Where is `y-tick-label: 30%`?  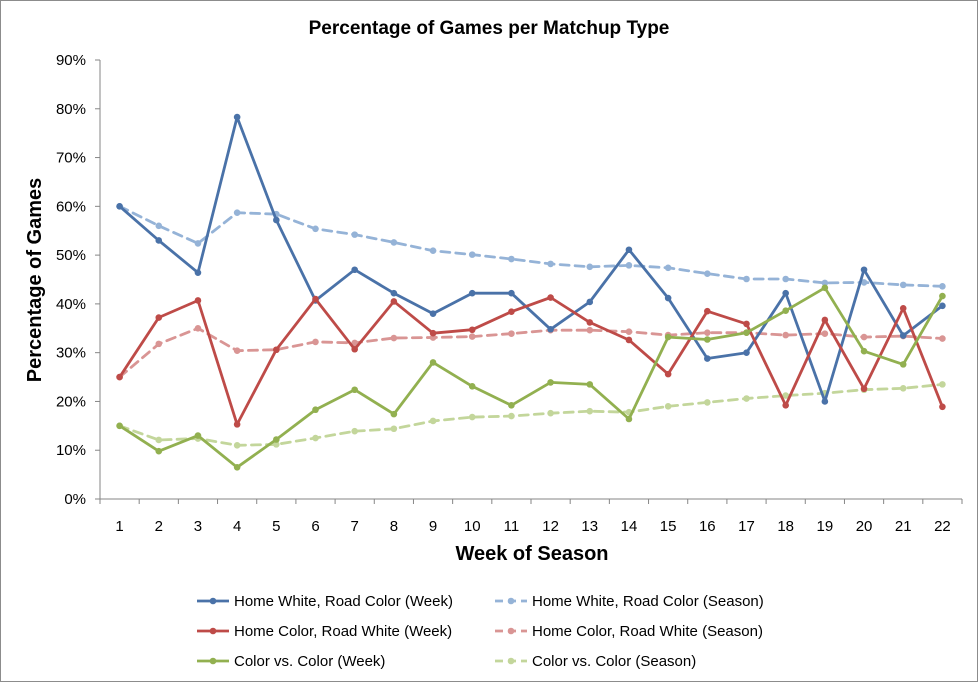
y-tick-label: 30% is located at coordinates (71, 353).